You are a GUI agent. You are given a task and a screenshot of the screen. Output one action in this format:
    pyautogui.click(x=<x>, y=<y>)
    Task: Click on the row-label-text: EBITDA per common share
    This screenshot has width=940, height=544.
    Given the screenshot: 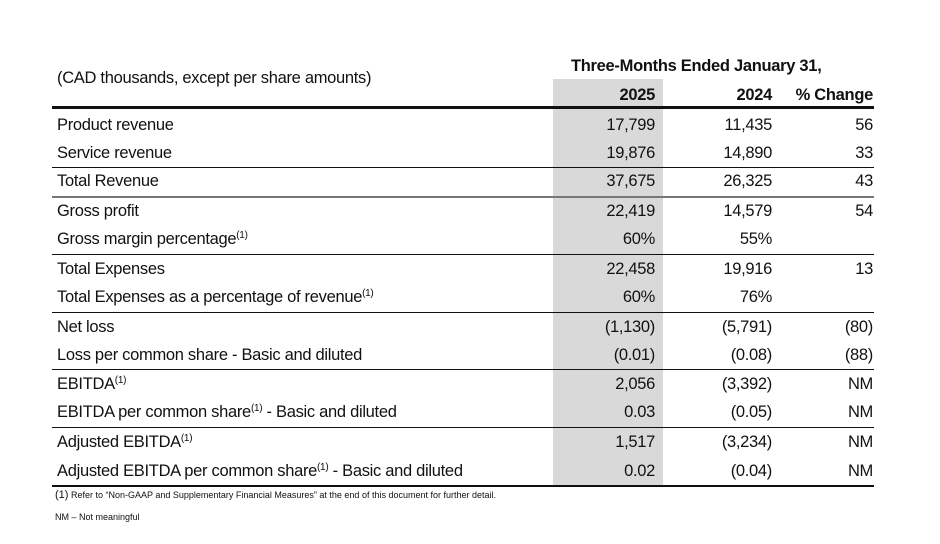 What is the action you would take?
    pyautogui.click(x=154, y=412)
    